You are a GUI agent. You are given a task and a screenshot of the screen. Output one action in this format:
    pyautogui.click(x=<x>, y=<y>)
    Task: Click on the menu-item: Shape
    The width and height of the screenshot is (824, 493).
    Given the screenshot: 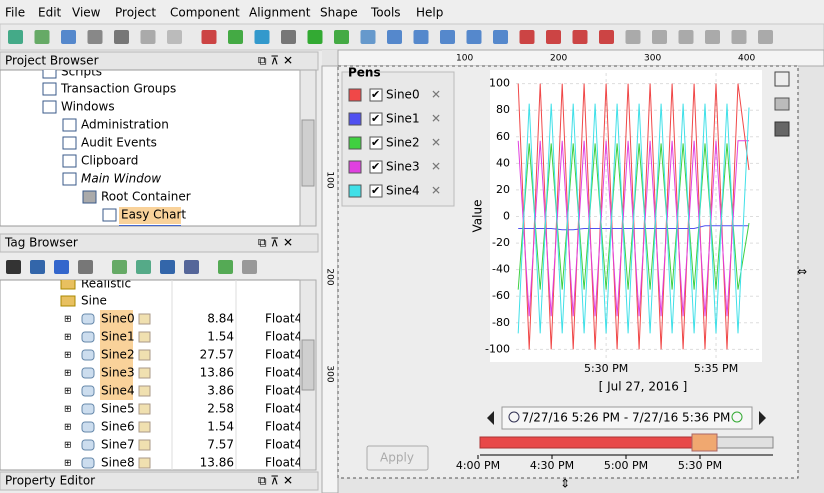 What is the action you would take?
    pyautogui.click(x=339, y=13)
    